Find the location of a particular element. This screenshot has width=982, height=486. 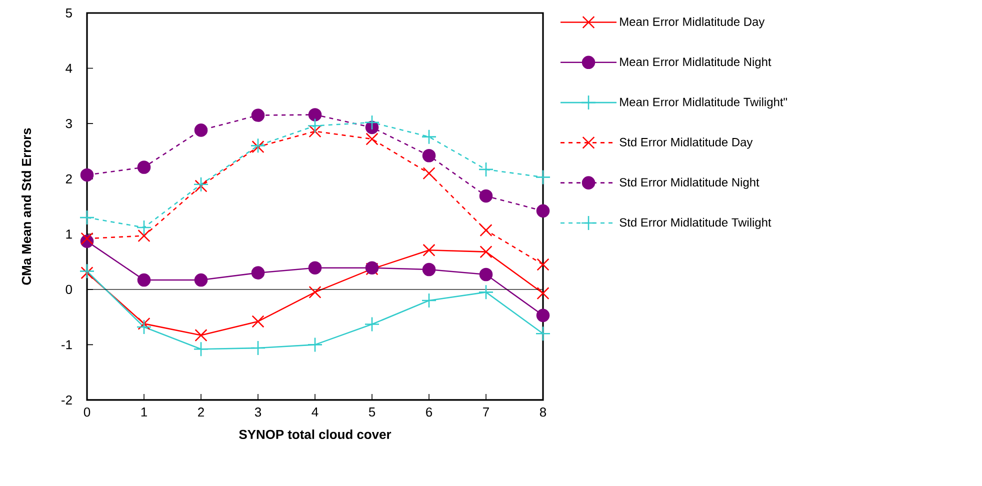

legend-label: Std Error Midlatitude Day is located at coordinates (686, 143).